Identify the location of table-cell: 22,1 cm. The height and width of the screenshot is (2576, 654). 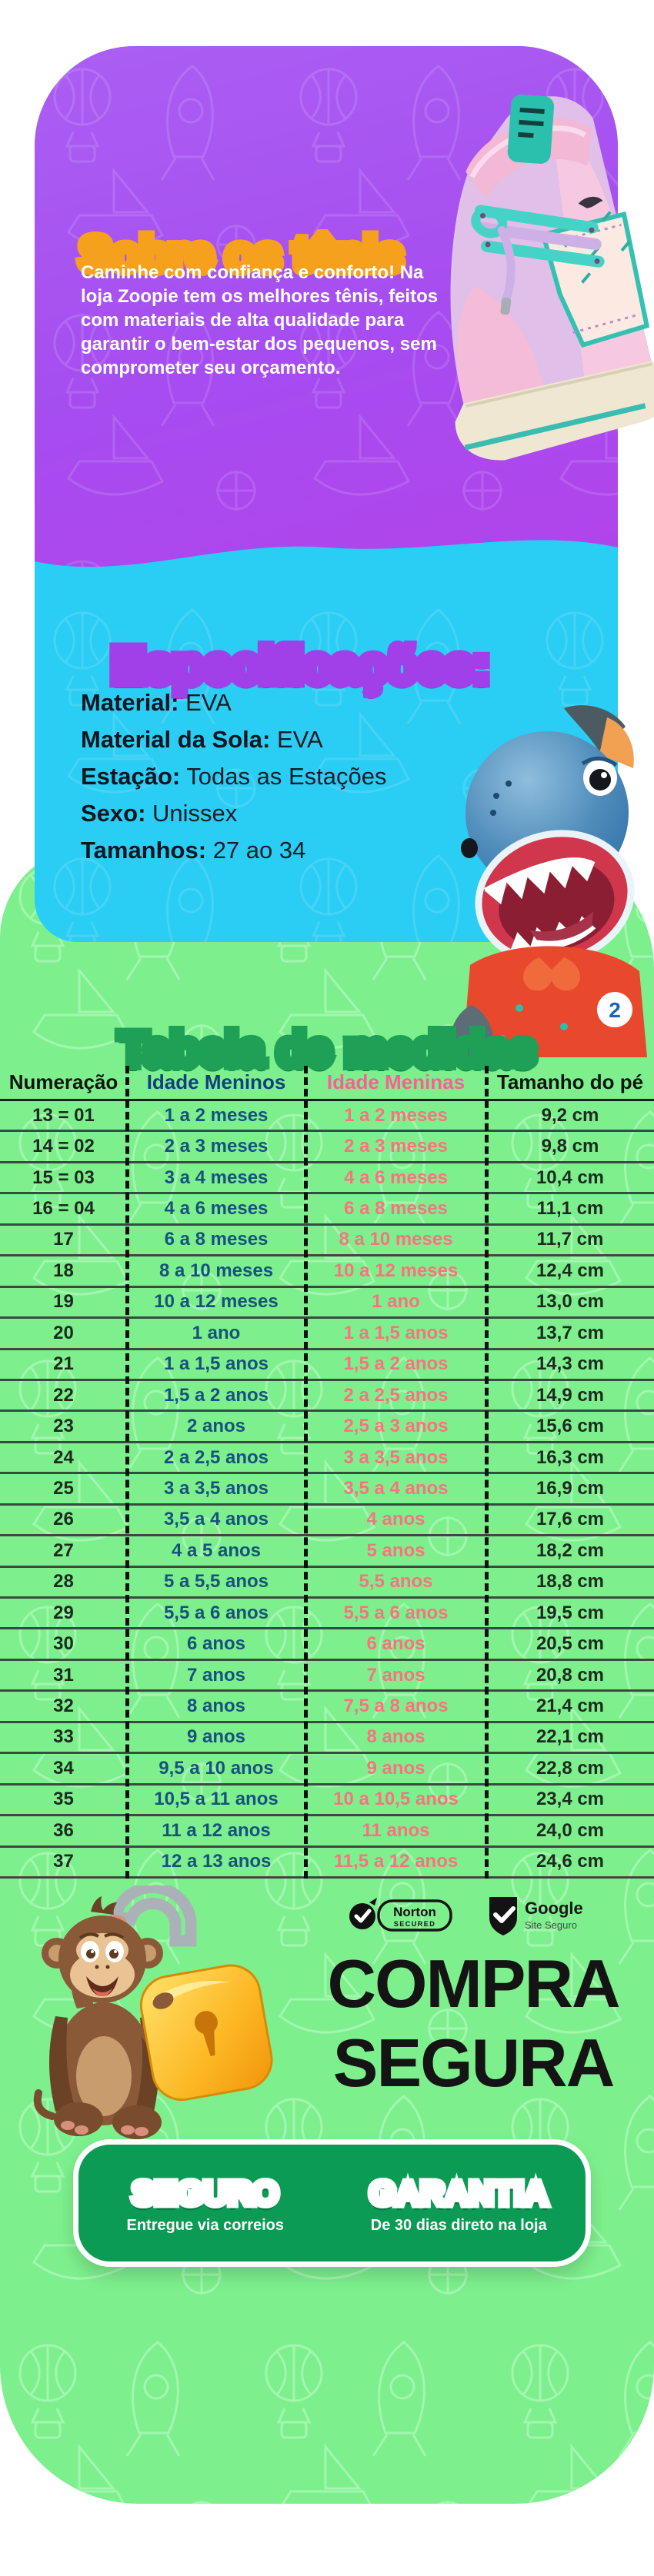
(570, 1737).